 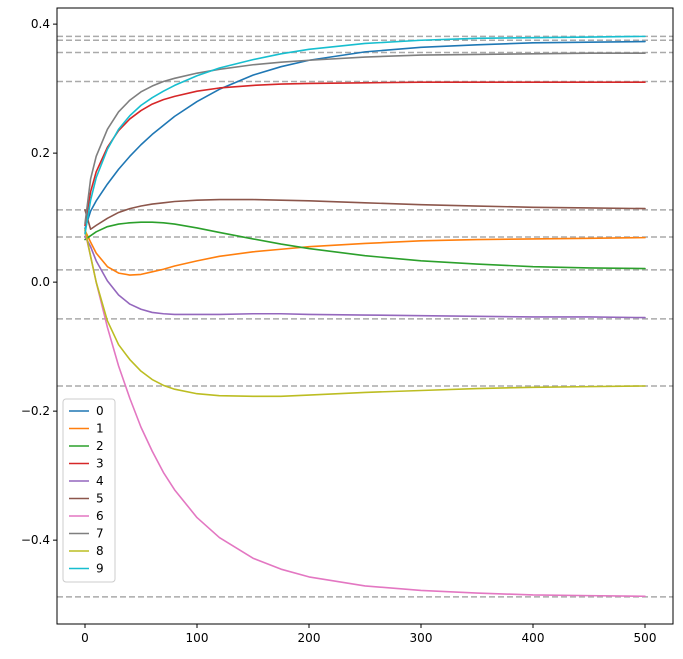 I want to click on x-tick-label: 400, so click(x=533, y=638).